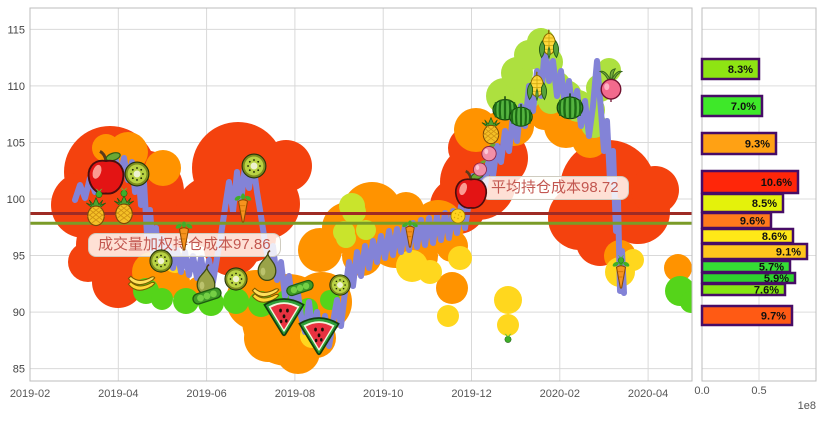 Image resolution: width=819 pixels, height=422 pixels. Describe the element at coordinates (771, 268) in the screenshot. I see `dist-bar-label: 5.7%` at that location.